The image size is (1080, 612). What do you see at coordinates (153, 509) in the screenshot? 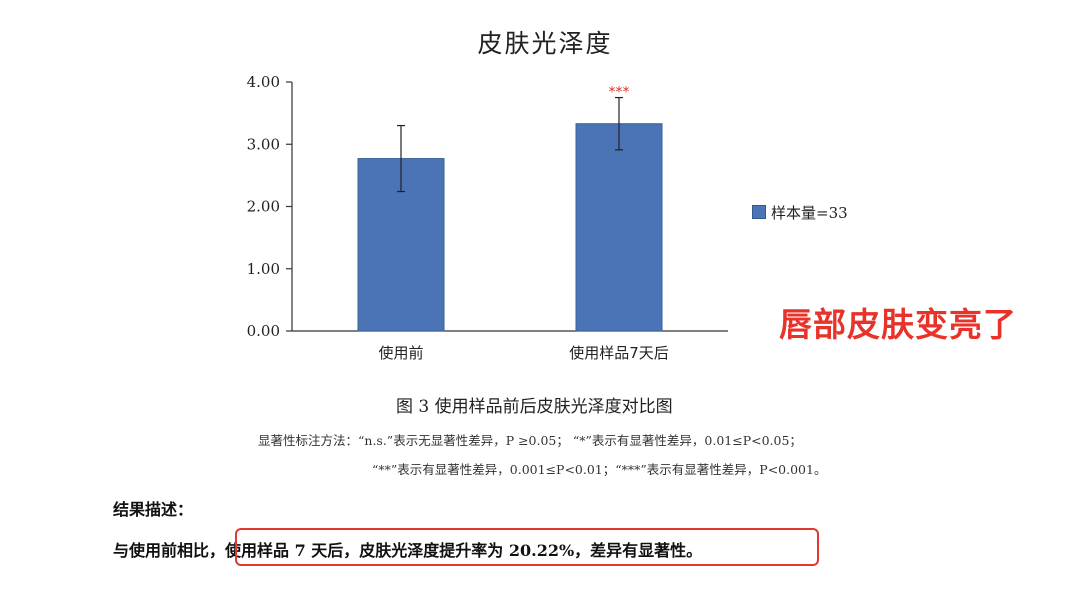
I see `result-heading: 结果描述：` at bounding box center [153, 509].